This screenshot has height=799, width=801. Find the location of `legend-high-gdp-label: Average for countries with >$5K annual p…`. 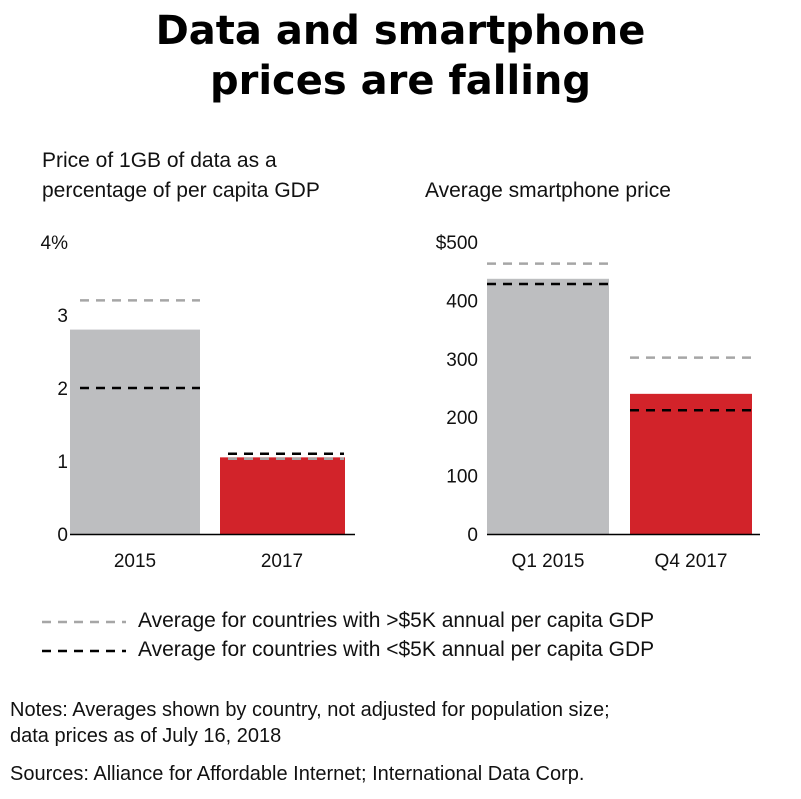

legend-high-gdp-label: Average for countries with >$5K annual p… is located at coordinates (396, 620).